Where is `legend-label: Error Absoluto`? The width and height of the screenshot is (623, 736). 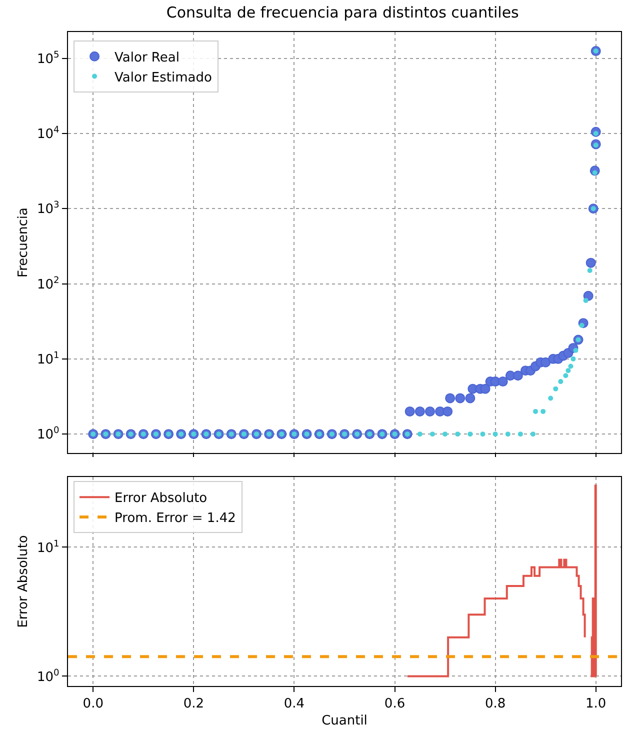
legend-label: Error Absoluto is located at coordinates (161, 498).